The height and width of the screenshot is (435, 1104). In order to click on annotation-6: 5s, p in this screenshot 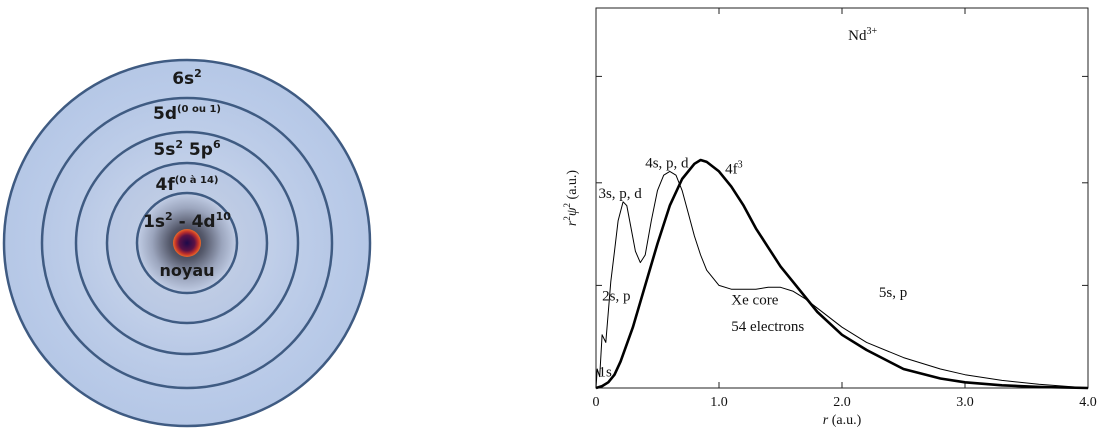, I will do `click(893, 293)`.